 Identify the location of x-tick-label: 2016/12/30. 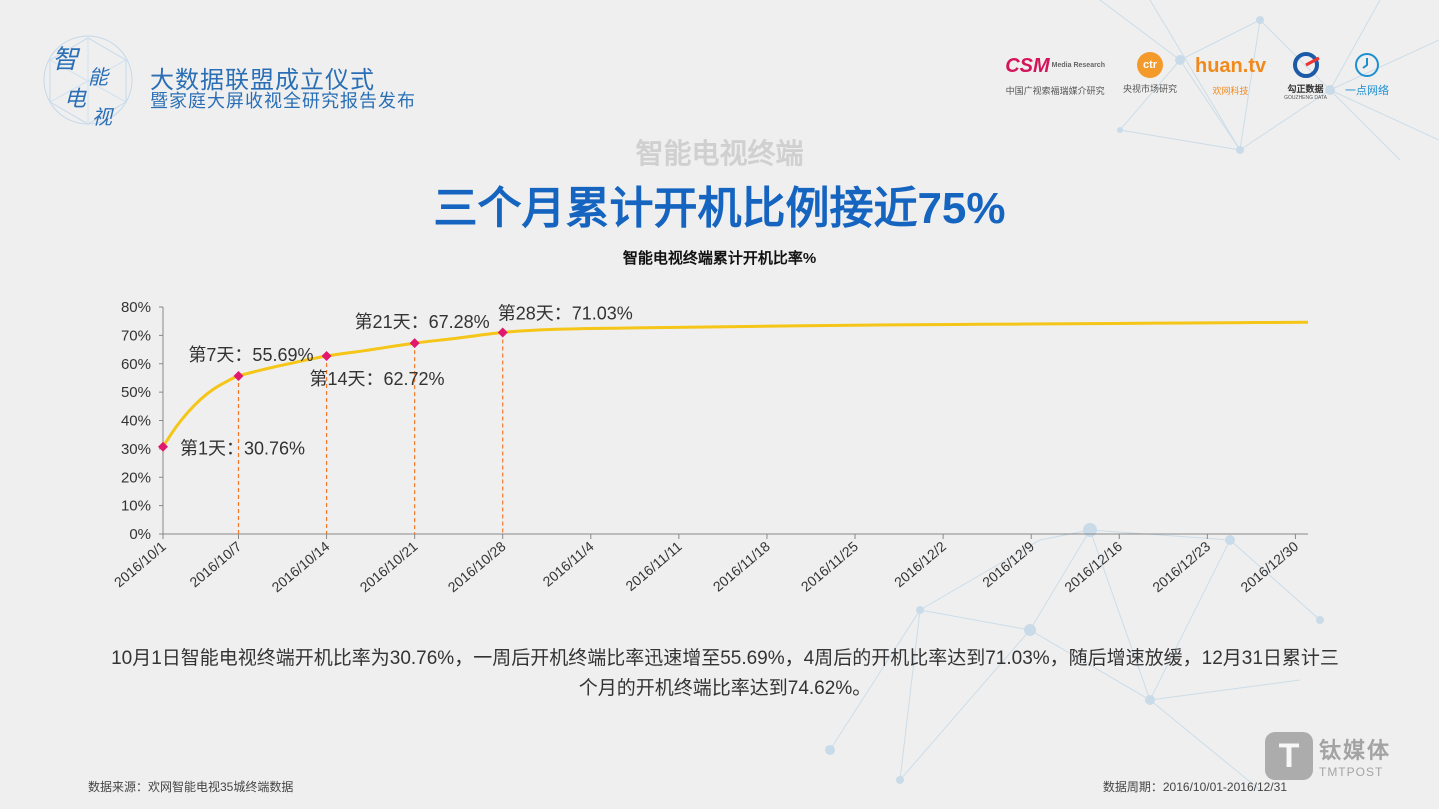
(1269, 566).